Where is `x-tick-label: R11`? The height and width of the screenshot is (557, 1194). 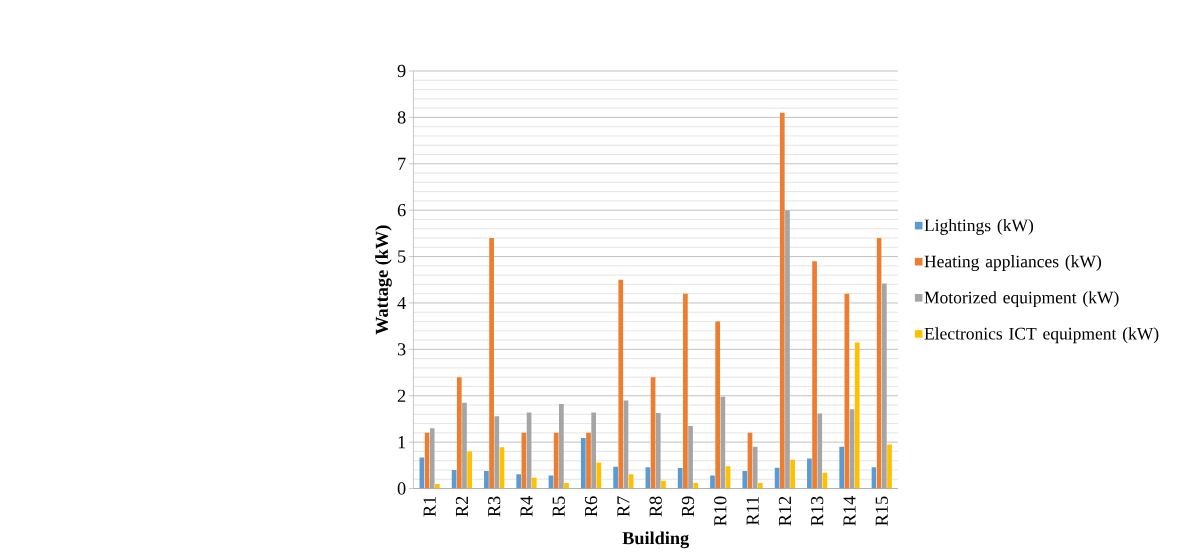 x-tick-label: R11 is located at coordinates (752, 511).